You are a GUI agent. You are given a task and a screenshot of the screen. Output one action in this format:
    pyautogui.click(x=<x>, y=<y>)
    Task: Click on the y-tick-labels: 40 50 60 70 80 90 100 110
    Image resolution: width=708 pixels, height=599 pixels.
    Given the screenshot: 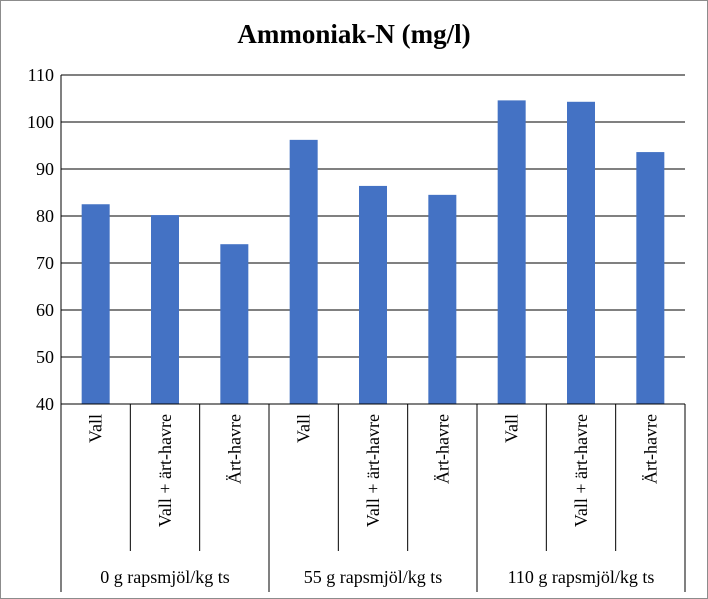 What is the action you would take?
    pyautogui.click(x=40, y=239)
    